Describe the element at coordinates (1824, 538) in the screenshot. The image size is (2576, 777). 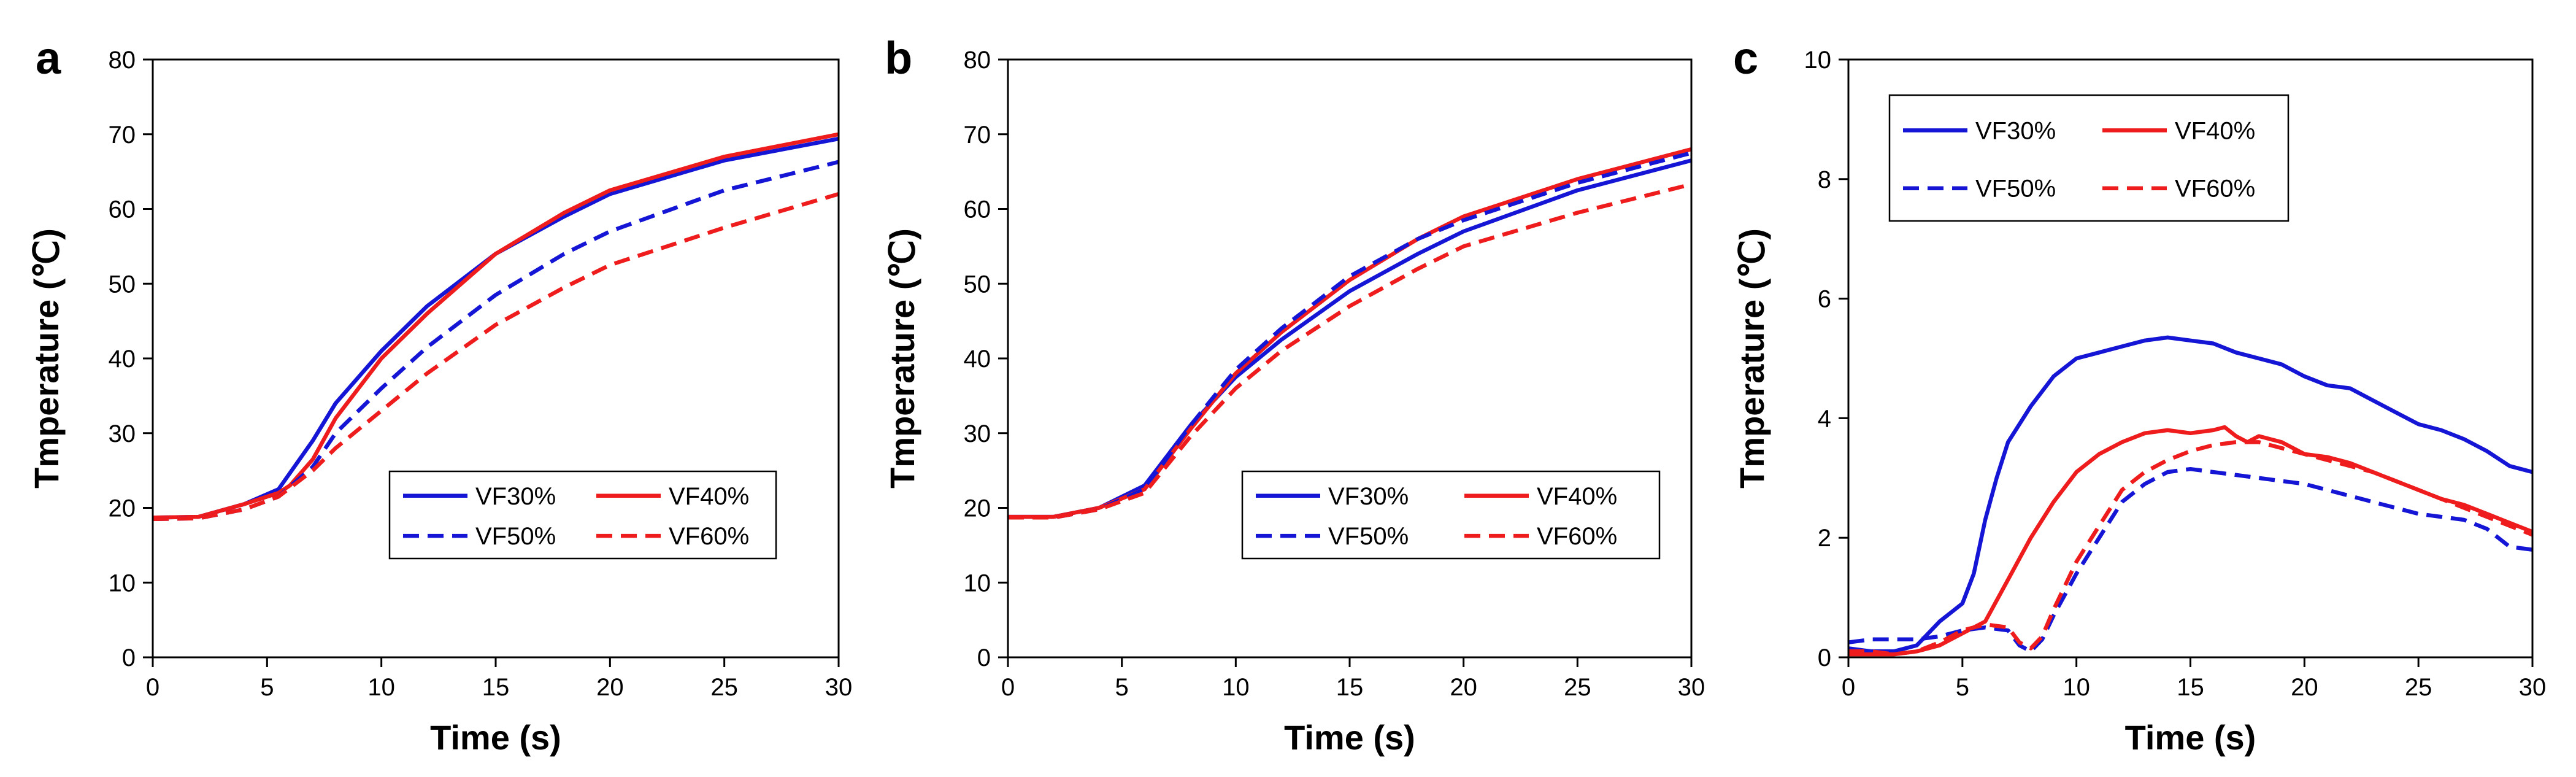
I see `y-tick-label: 2` at that location.